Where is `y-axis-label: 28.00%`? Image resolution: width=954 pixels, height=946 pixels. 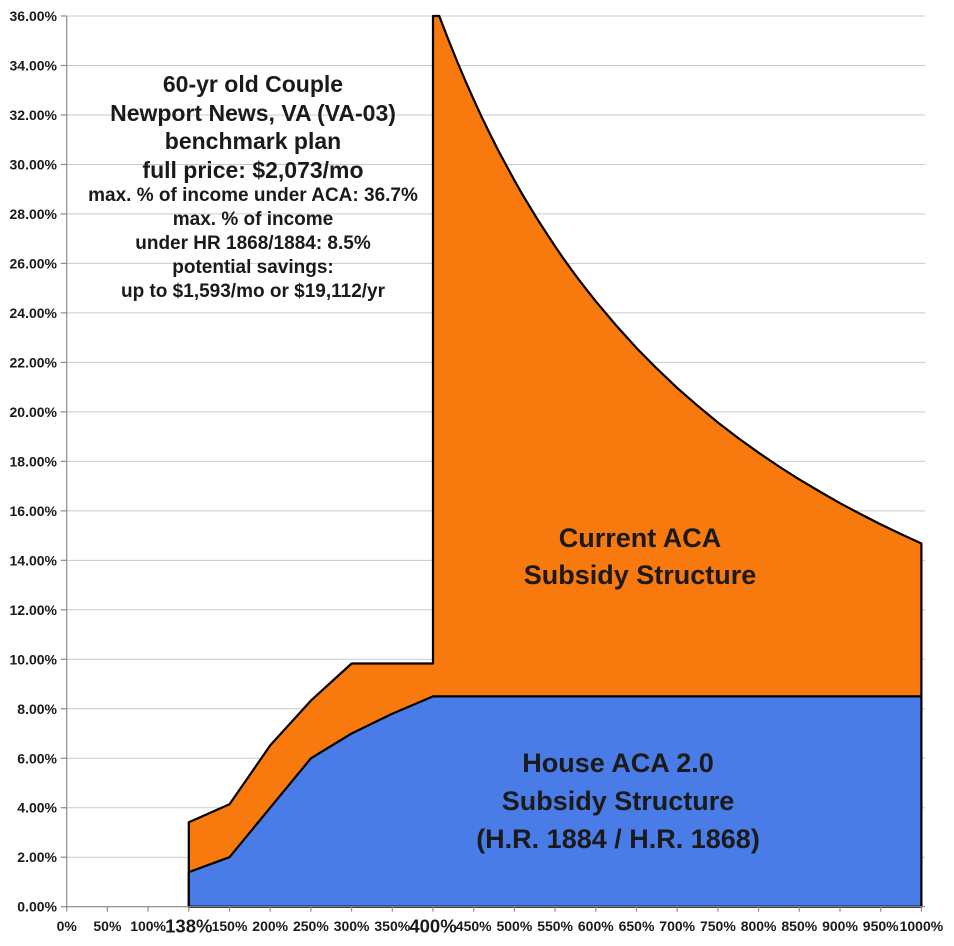
y-axis-label: 28.00% is located at coordinates (34, 214).